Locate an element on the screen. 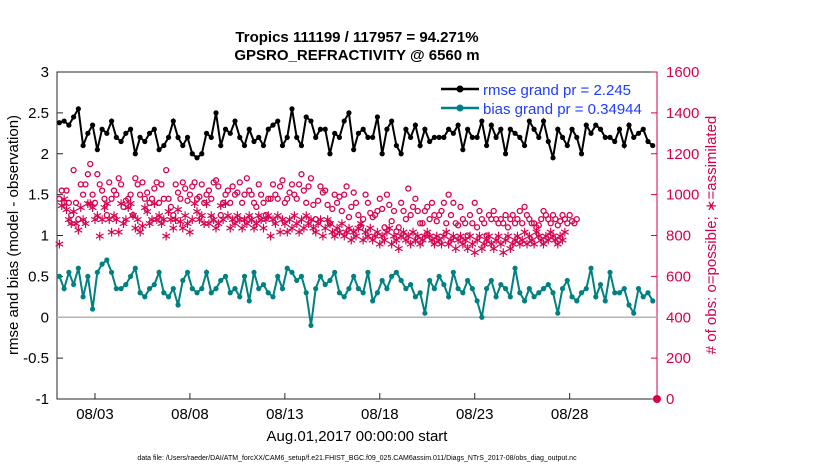 This screenshot has height=470, width=830. legend-bias-marker is located at coordinates (460, 108).